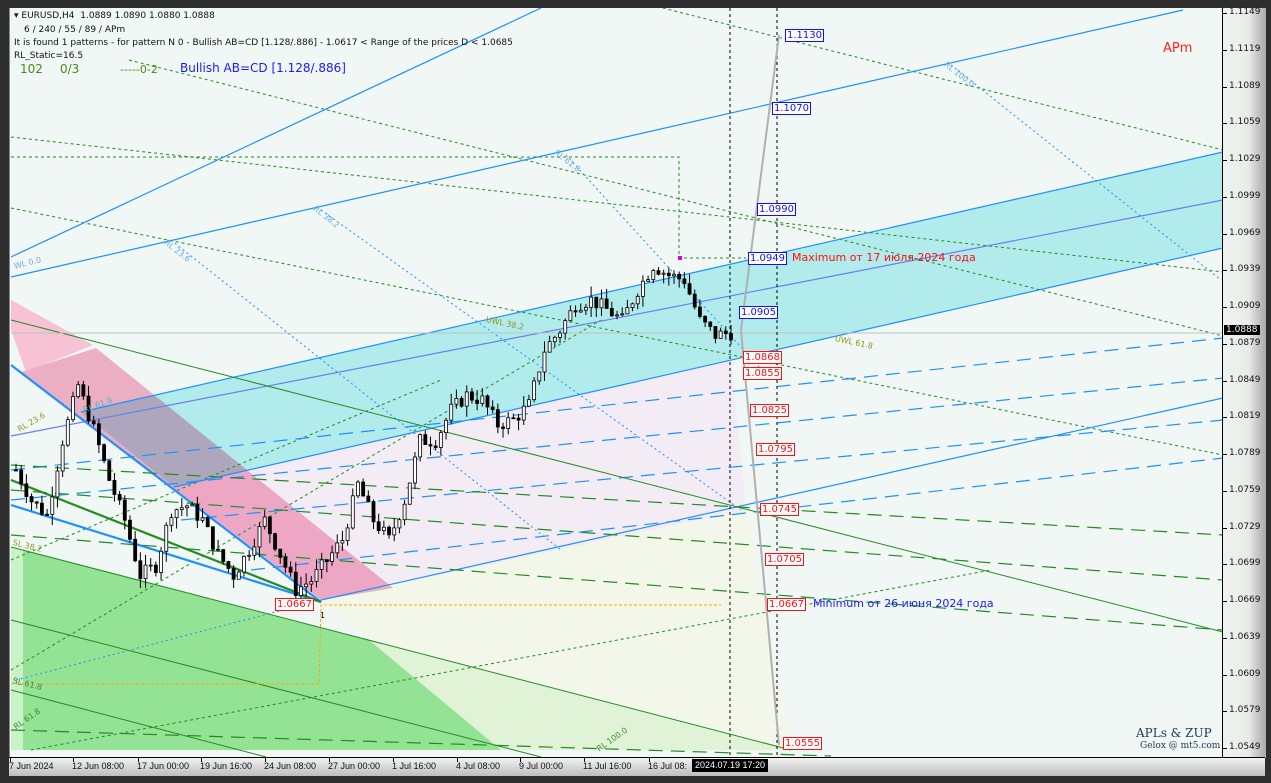  What do you see at coordinates (18, 16) in the screenshot?
I see `collapse-triangle-icon: ▾` at bounding box center [18, 16].